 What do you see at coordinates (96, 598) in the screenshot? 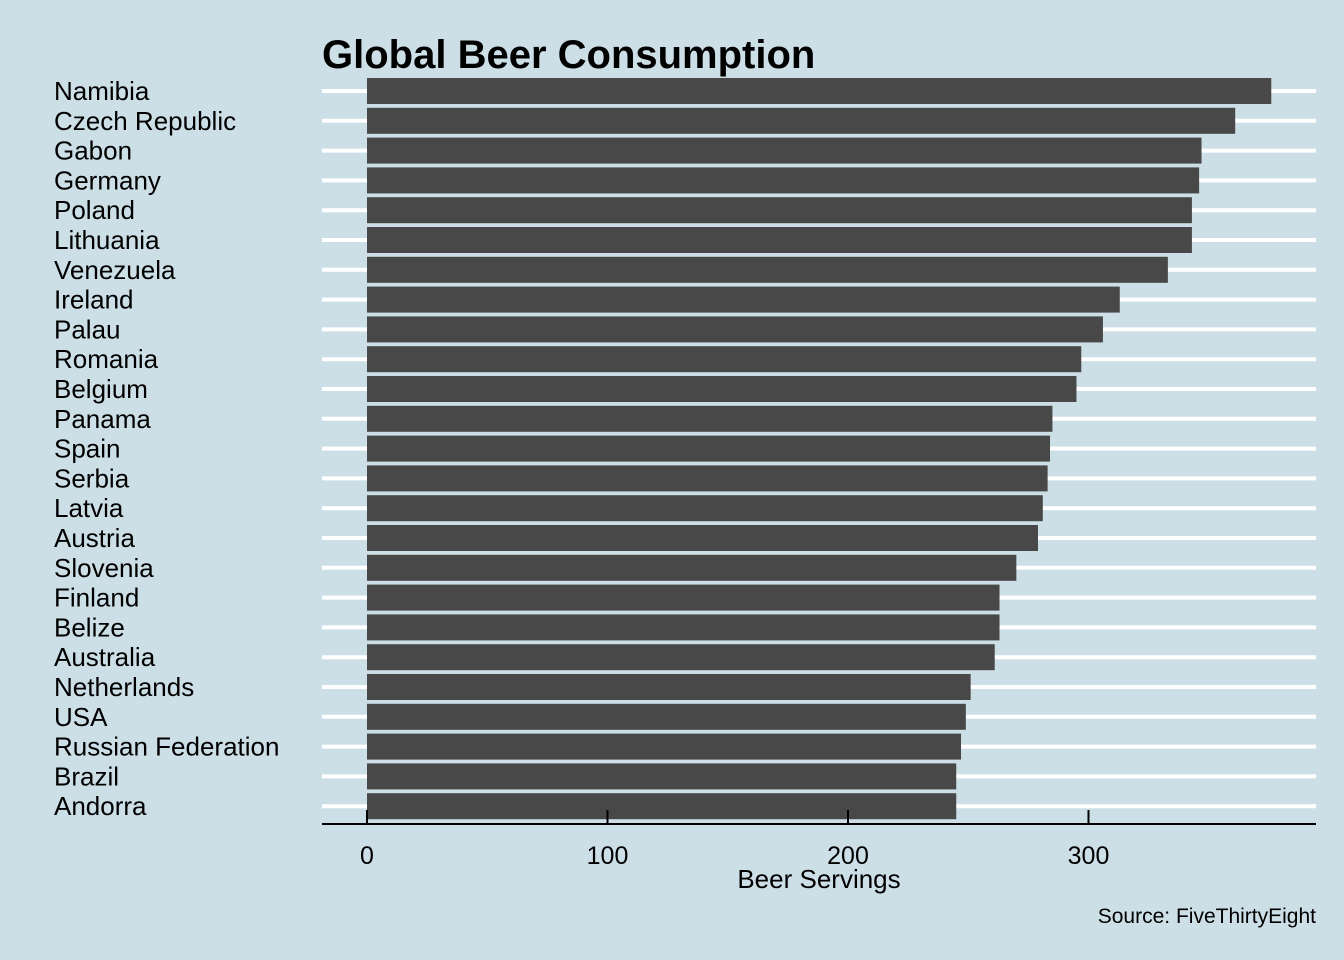
I see `category-label: Finland` at bounding box center [96, 598].